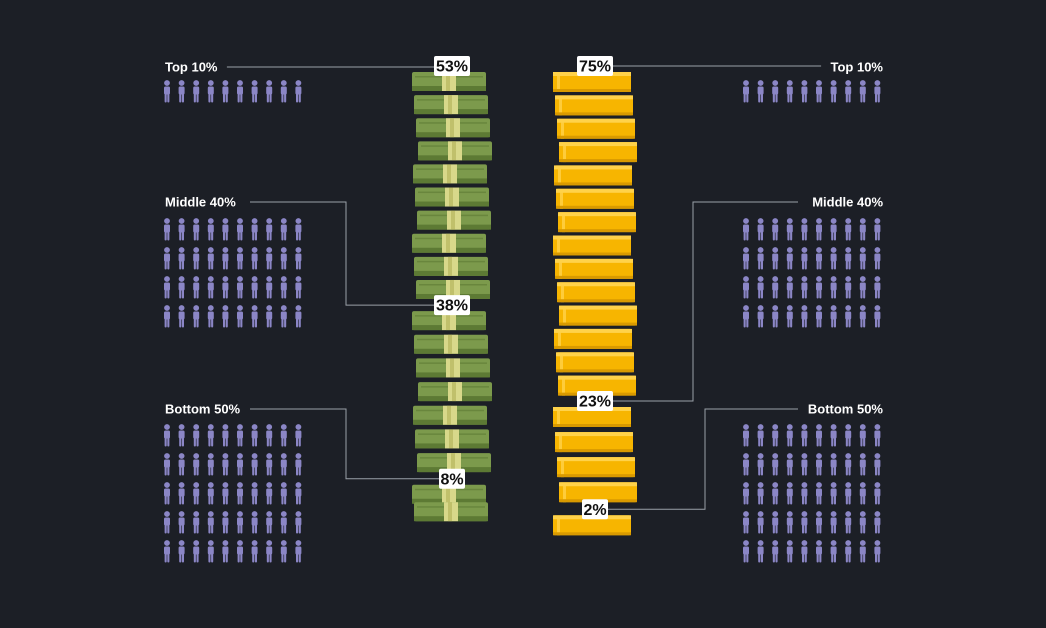  Describe the element at coordinates (595, 401) in the screenshot. I see `data-label-gold-middle-40: 23%` at that location.